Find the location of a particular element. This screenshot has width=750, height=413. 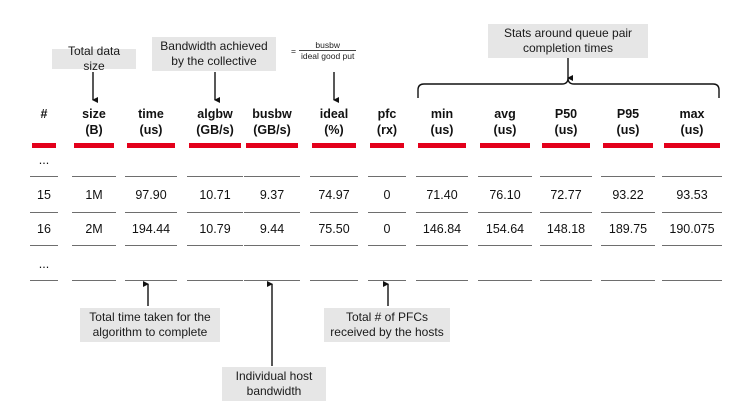

callout-stats-line2: completion times is located at coordinates (568, 48).